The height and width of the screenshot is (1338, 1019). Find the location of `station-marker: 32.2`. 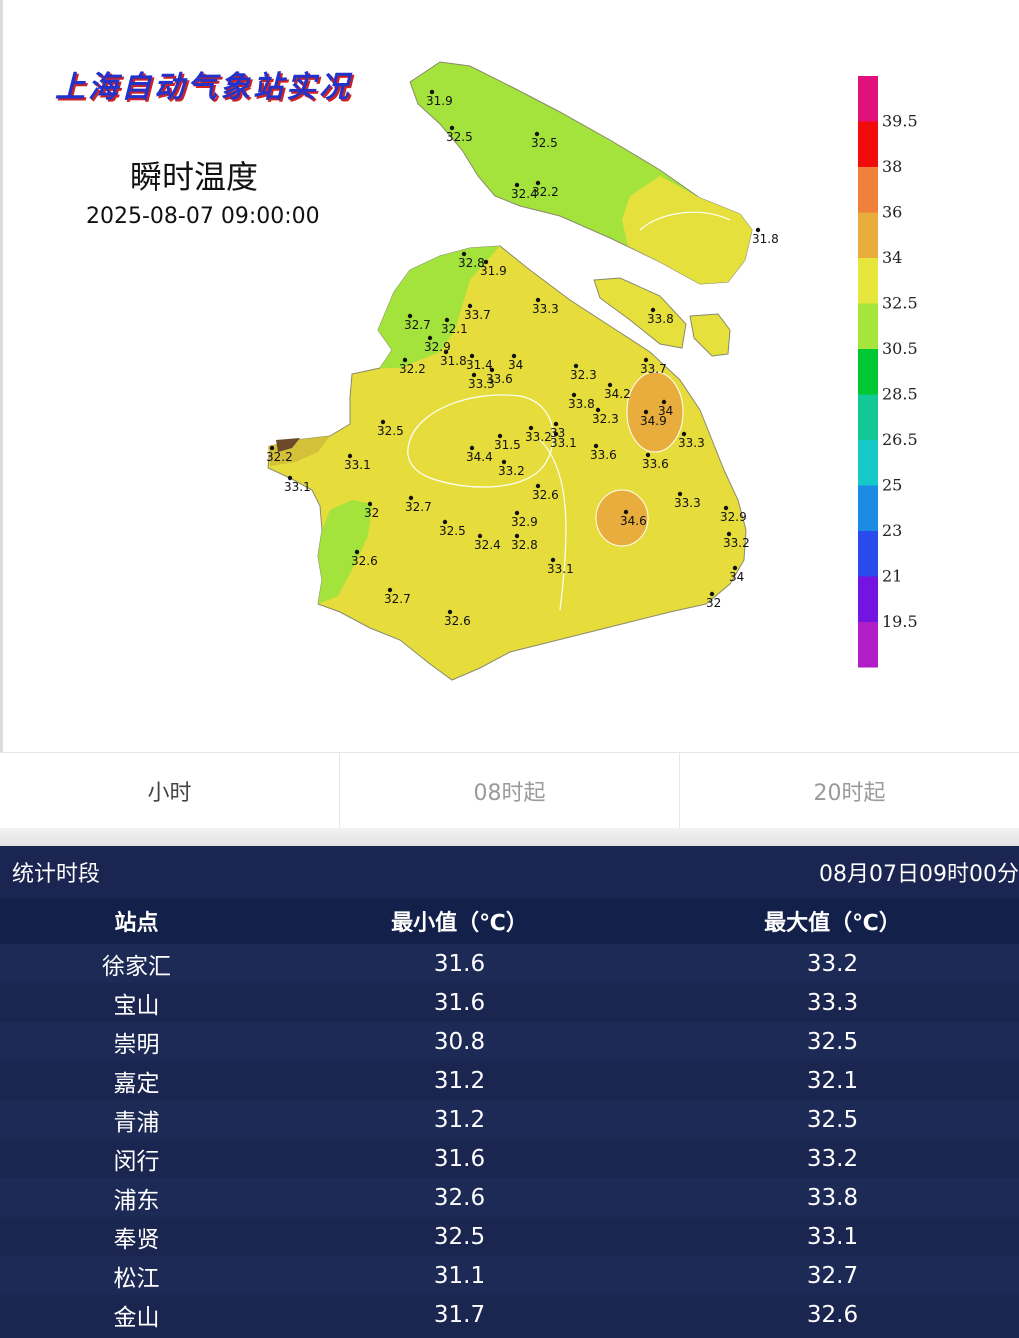

station-marker: 32.2 is located at coordinates (412, 366).